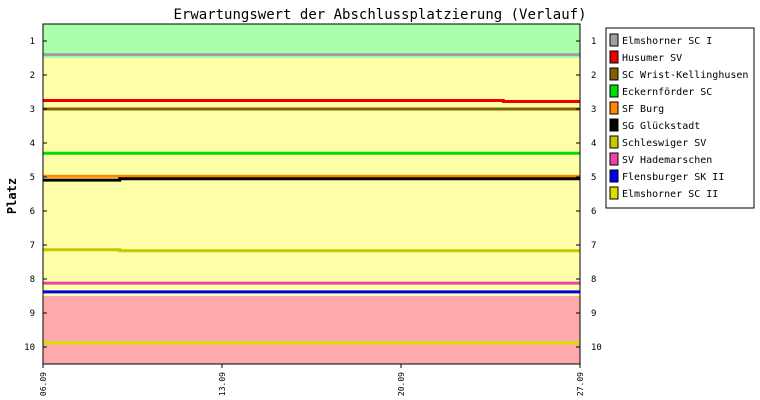  I want to click on y-tick-label-right: 10, so click(596, 348).